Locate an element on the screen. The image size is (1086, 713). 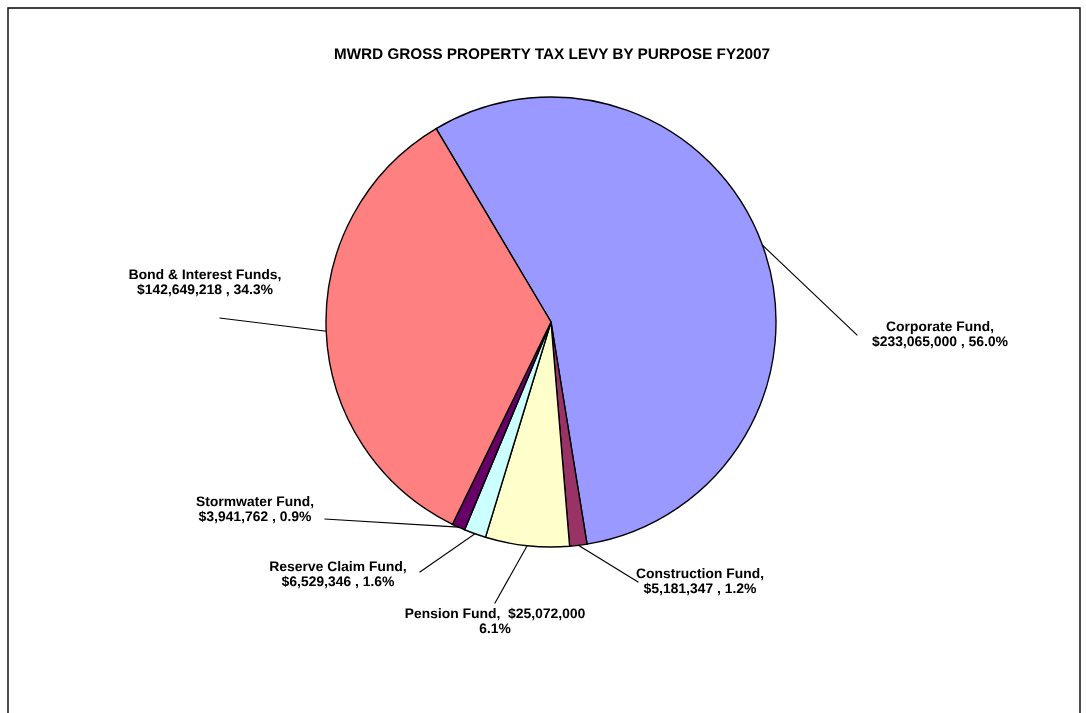
slice-label: Corporate Fund, $233,065,000 , 56.0% is located at coordinates (940, 335).